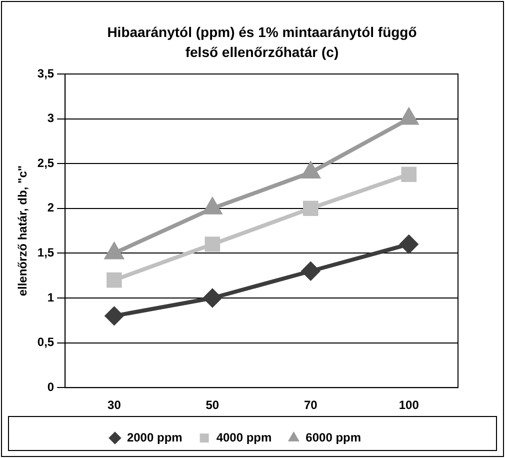 The image size is (505, 458). I want to click on y-axis-title: ellenőrző határ, db, "c", so click(23, 230).